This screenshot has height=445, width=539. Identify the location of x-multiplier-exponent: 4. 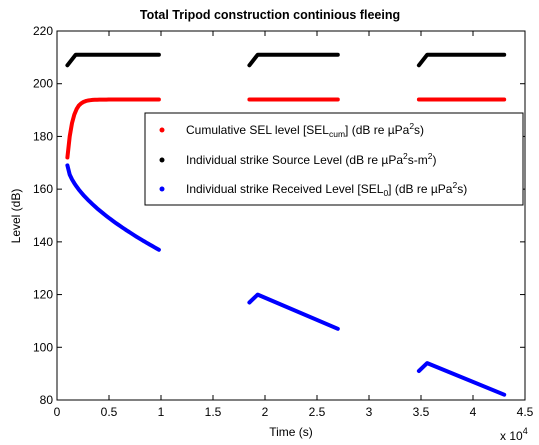
(525, 431).